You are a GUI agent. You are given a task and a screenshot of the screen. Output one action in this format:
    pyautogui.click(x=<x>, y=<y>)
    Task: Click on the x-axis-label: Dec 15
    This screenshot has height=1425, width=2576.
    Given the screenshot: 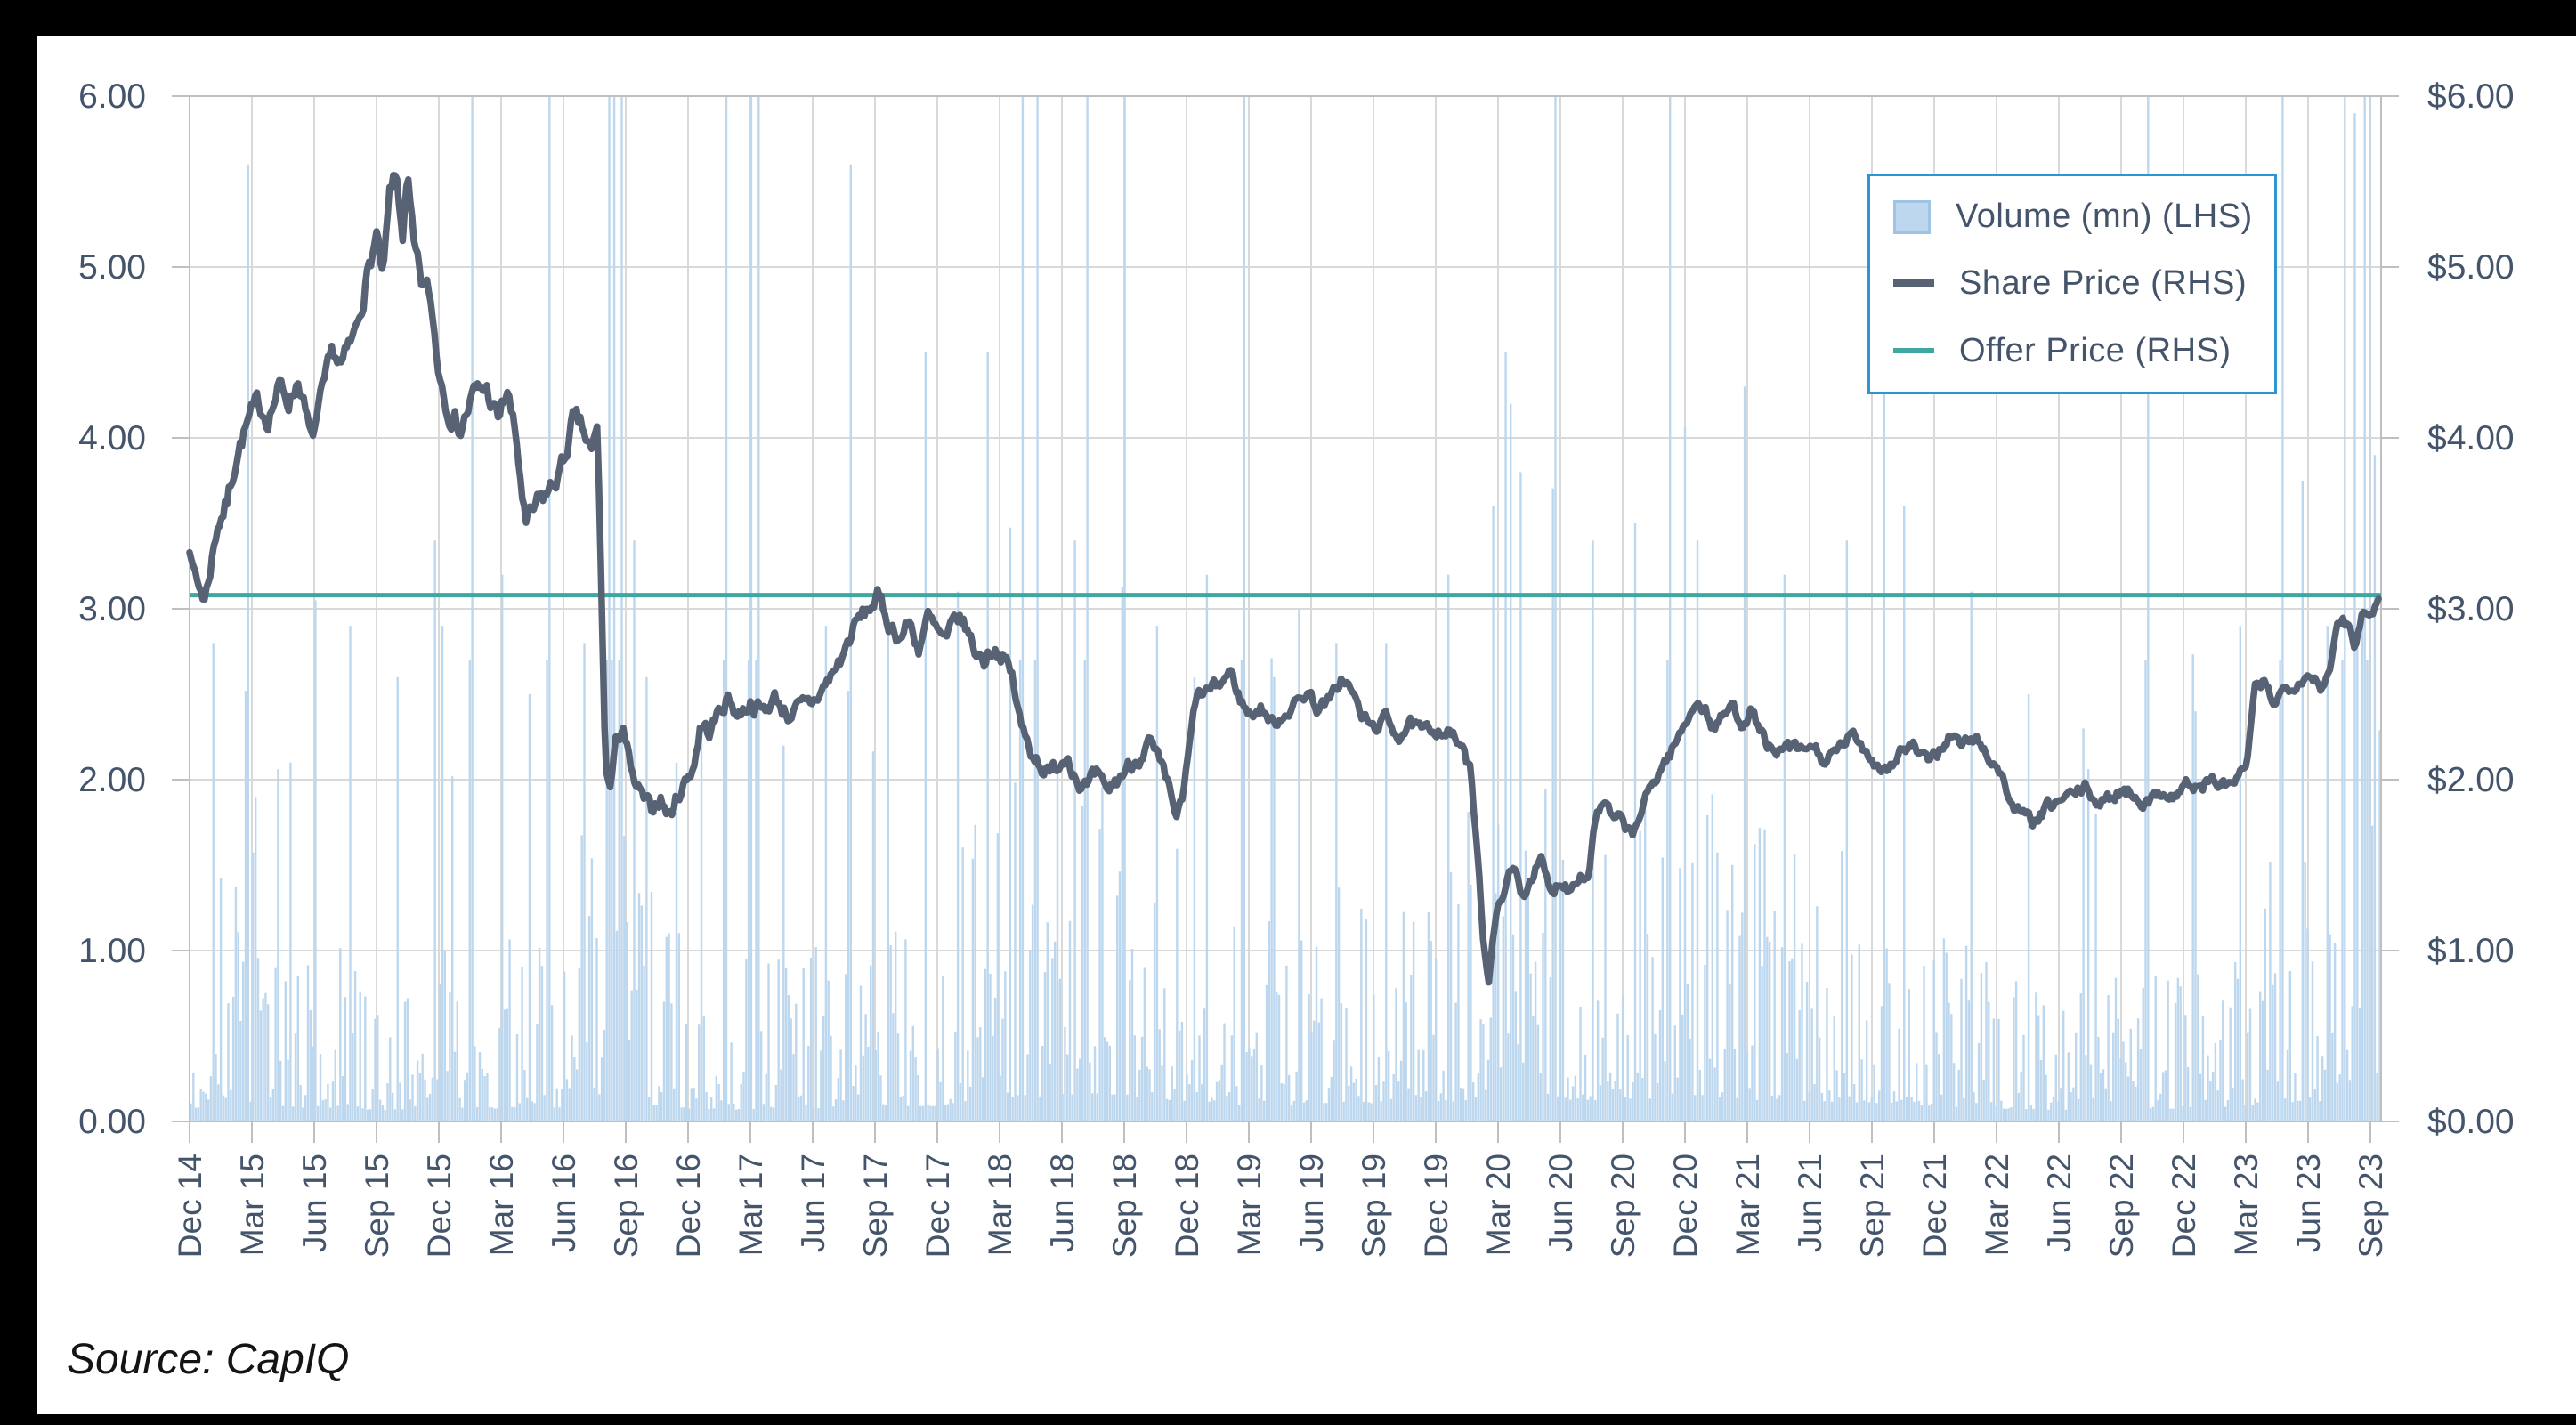 What is the action you would take?
    pyautogui.click(x=440, y=1206)
    